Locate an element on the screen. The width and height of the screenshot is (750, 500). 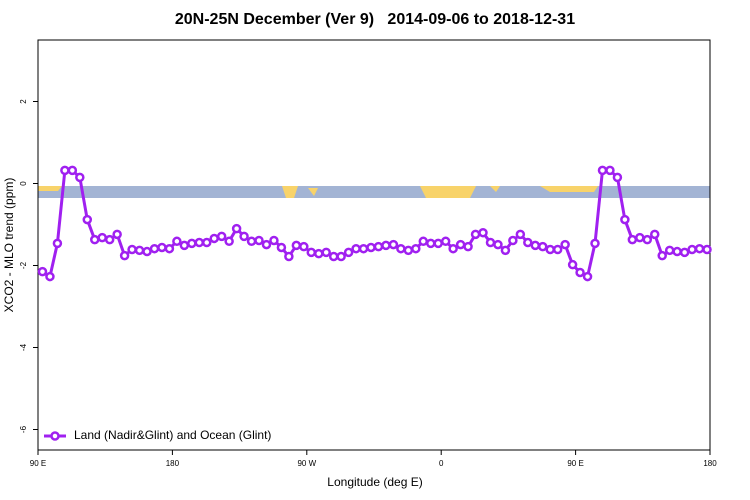
y-axis-label: XCO2 - MLO trend (ppm) is located at coordinates (9, 245).